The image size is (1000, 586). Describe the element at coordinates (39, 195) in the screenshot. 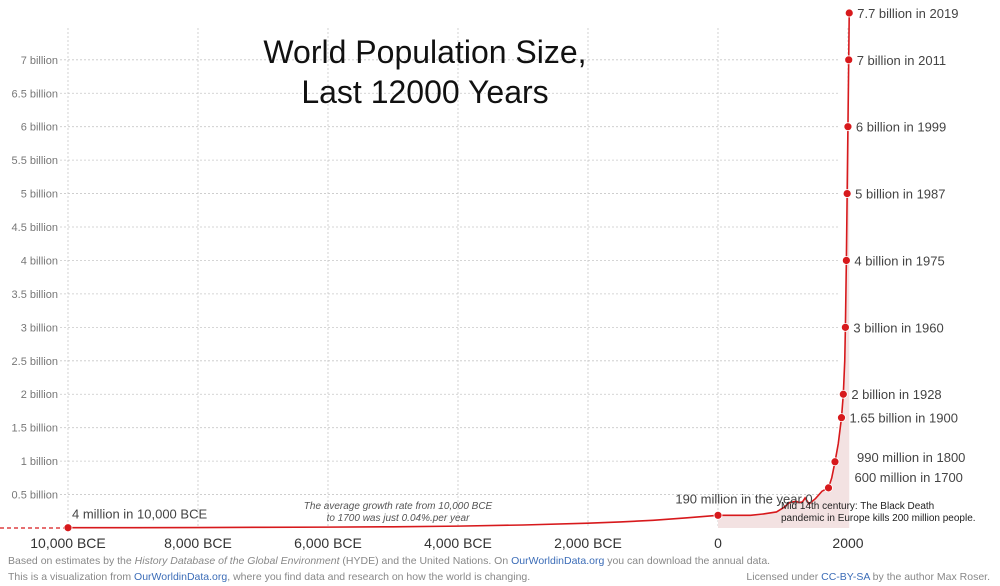

I see `y-tick-label: 5 billion` at that location.